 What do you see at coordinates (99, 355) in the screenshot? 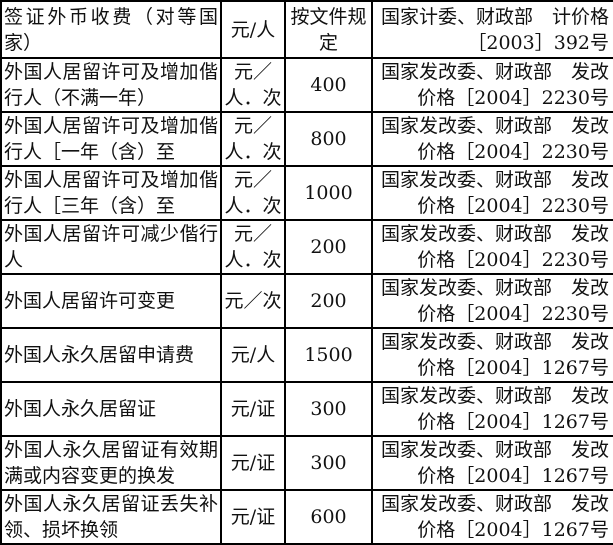
I see `item-text: 外国人永久居留申请费` at bounding box center [99, 355].